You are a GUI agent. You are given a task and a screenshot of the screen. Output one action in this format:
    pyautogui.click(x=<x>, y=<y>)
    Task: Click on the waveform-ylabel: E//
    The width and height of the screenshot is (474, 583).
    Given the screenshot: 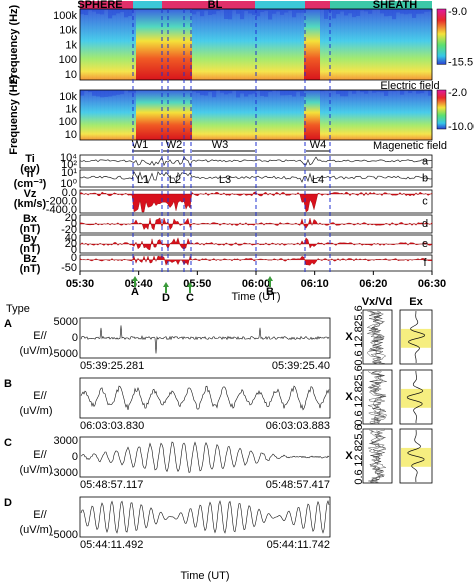 What is the action you would take?
    pyautogui.click(x=40, y=396)
    